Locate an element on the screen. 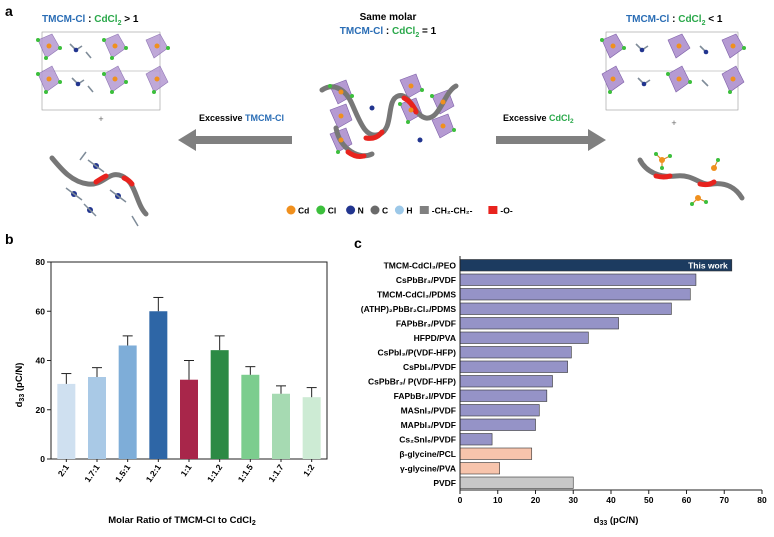 The image size is (774, 537). chart-c-category-label: CsPbBr₃/PVDF is located at coordinates (426, 280).